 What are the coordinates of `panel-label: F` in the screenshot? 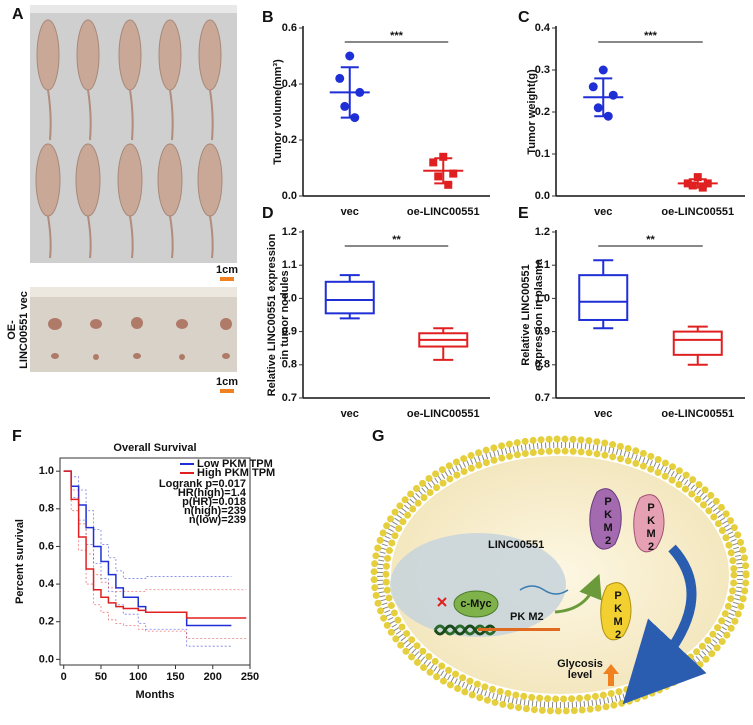 It's located at (17, 436).